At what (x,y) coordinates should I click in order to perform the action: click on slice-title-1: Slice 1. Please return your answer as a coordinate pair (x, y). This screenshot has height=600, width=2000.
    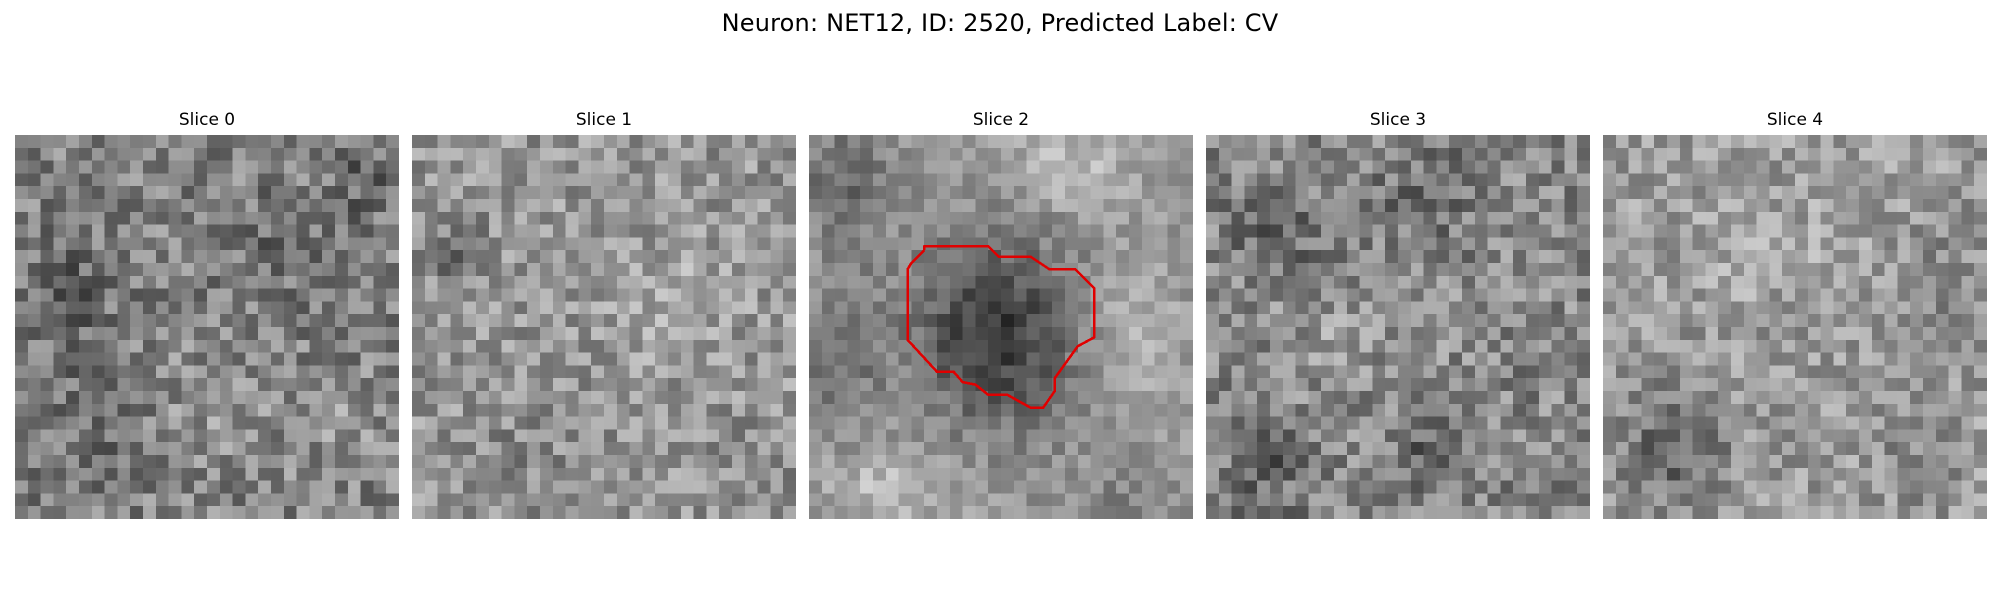
    Looking at the image, I should click on (604, 120).